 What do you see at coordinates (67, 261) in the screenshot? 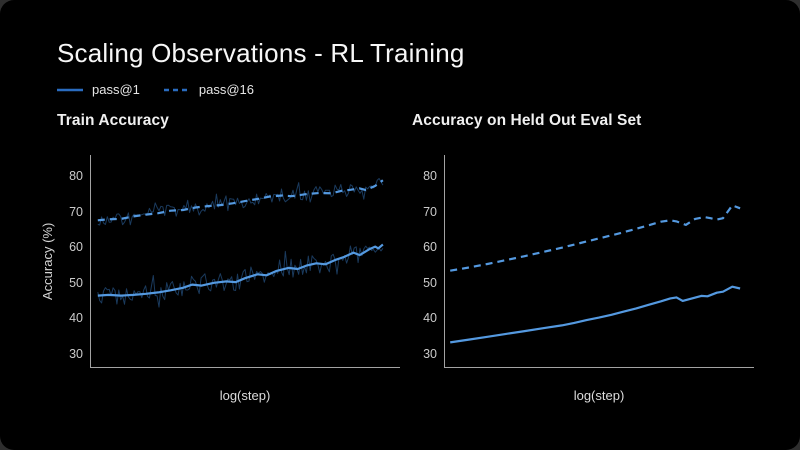
I see `y-ticks-train: 80 70 60 50 40 30` at bounding box center [67, 261].